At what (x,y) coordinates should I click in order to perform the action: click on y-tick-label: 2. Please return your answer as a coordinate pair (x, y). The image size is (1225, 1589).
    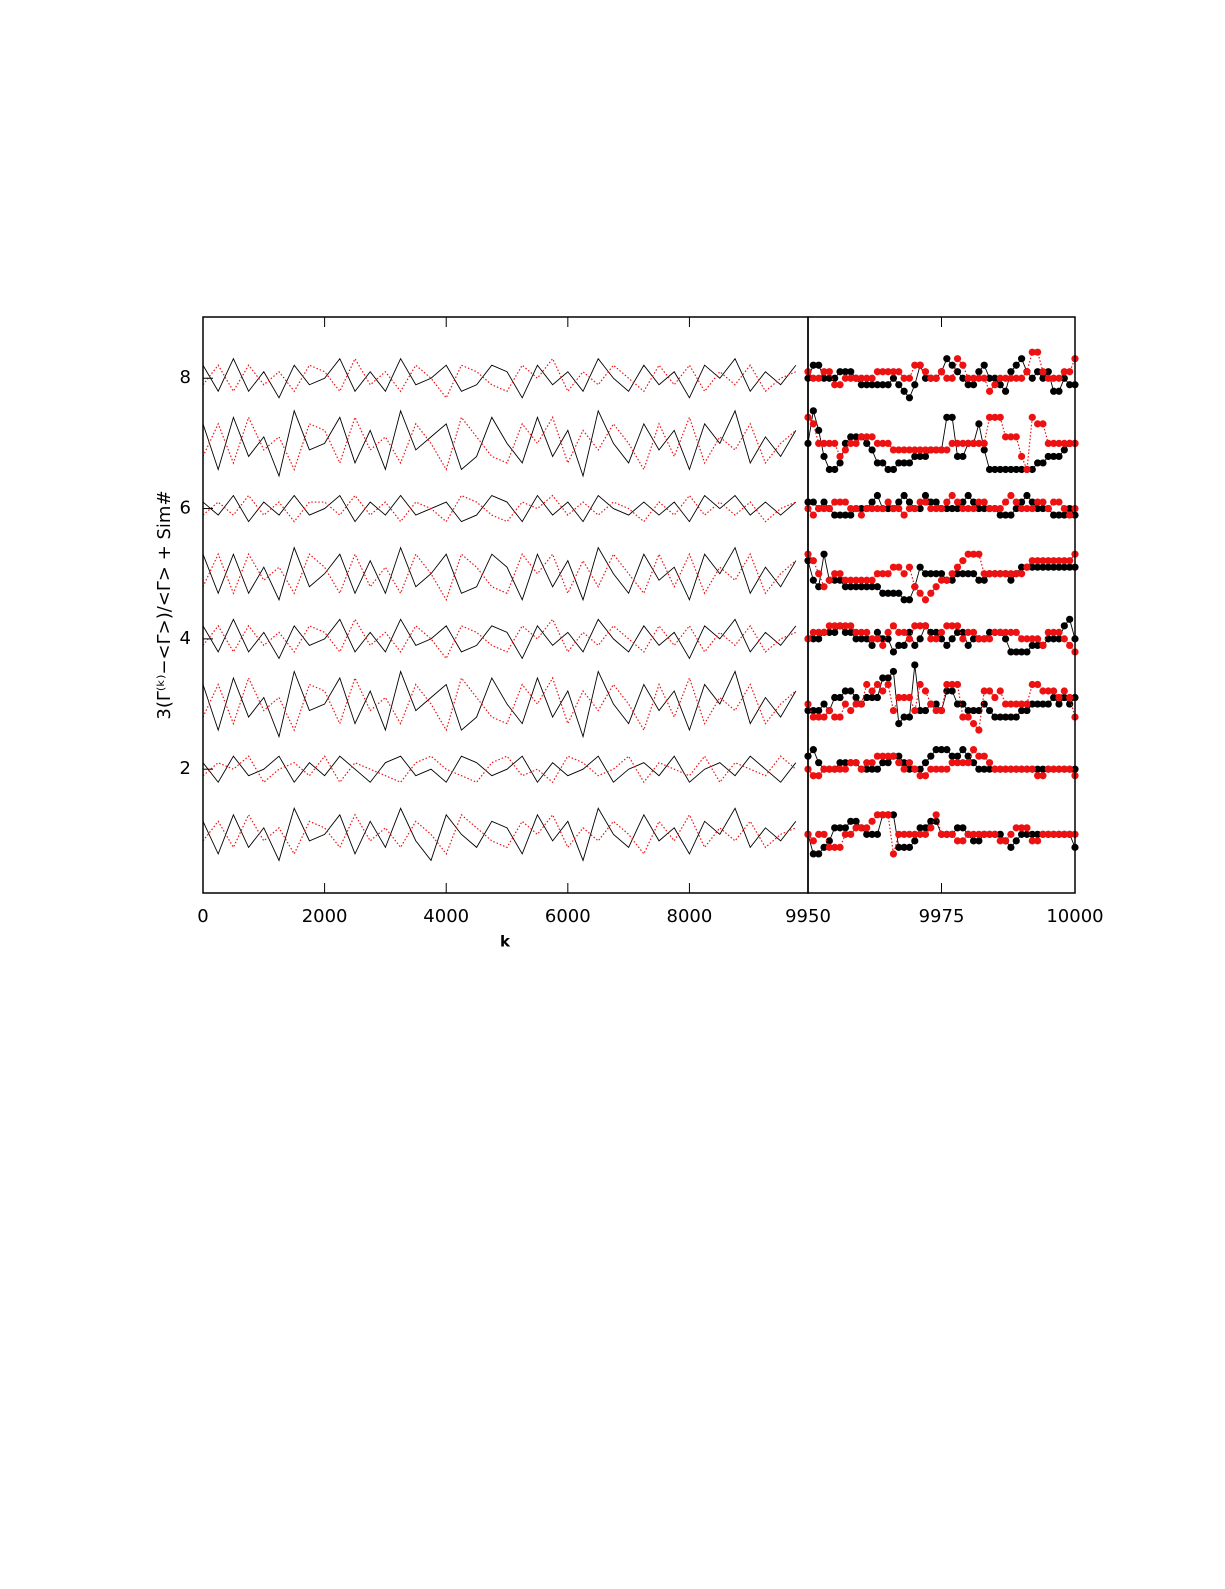
    Looking at the image, I should click on (185, 768).